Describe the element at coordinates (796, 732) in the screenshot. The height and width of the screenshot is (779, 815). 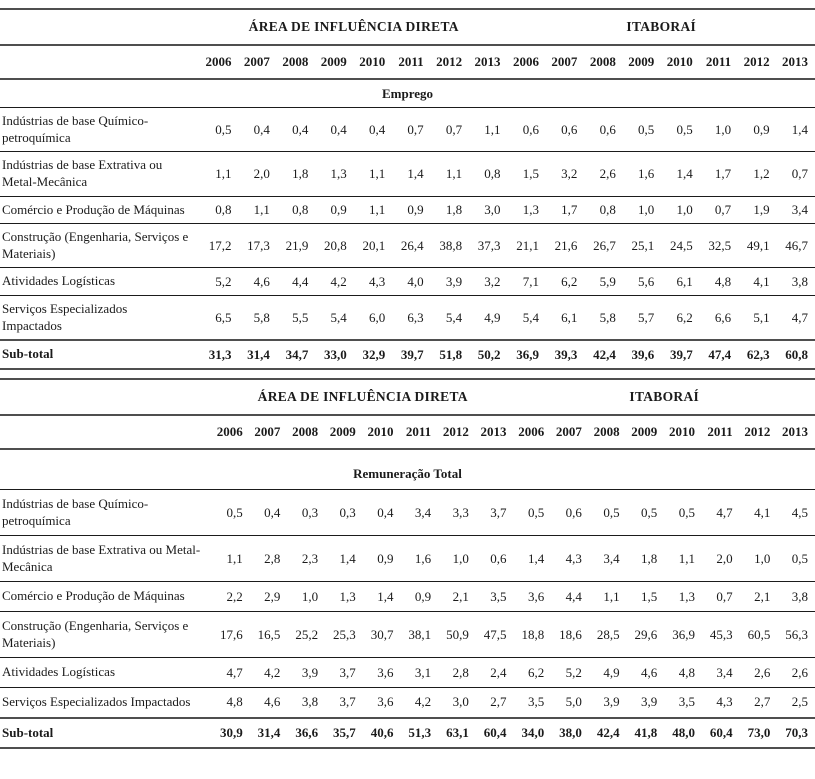
I see `value-cell: 70,3` at that location.